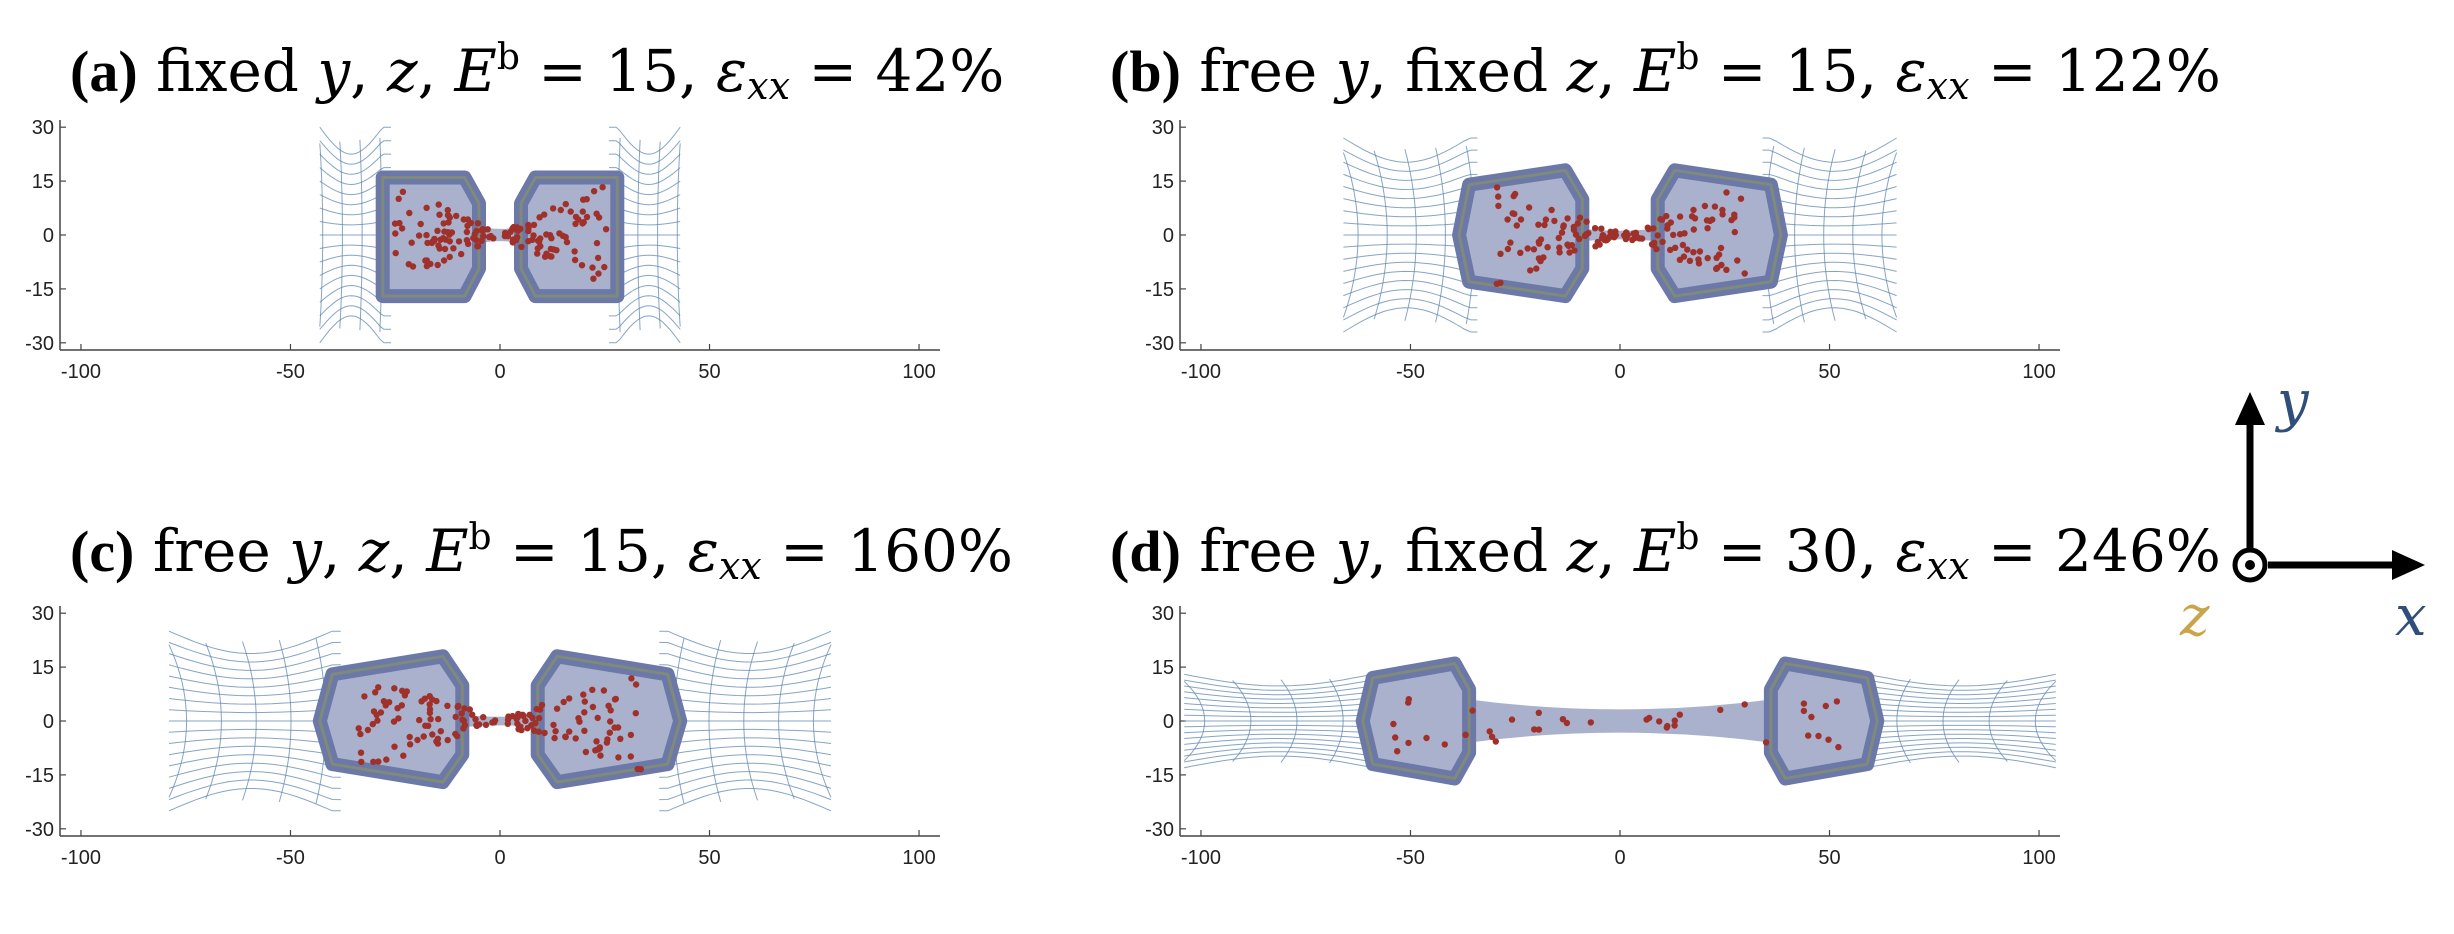 The image size is (2454, 934). Describe the element at coordinates (609, 719) in the screenshot. I see `panel-c-right-body-inner-edge` at that location.